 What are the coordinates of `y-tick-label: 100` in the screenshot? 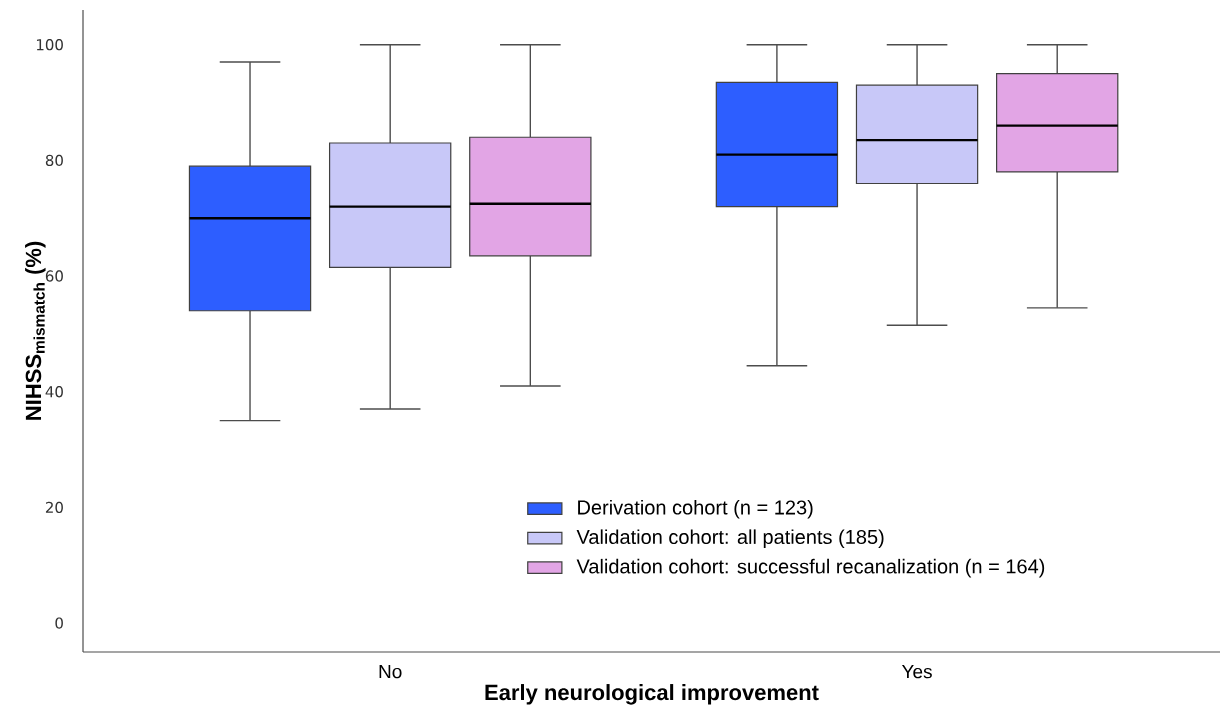 It's located at (49, 45).